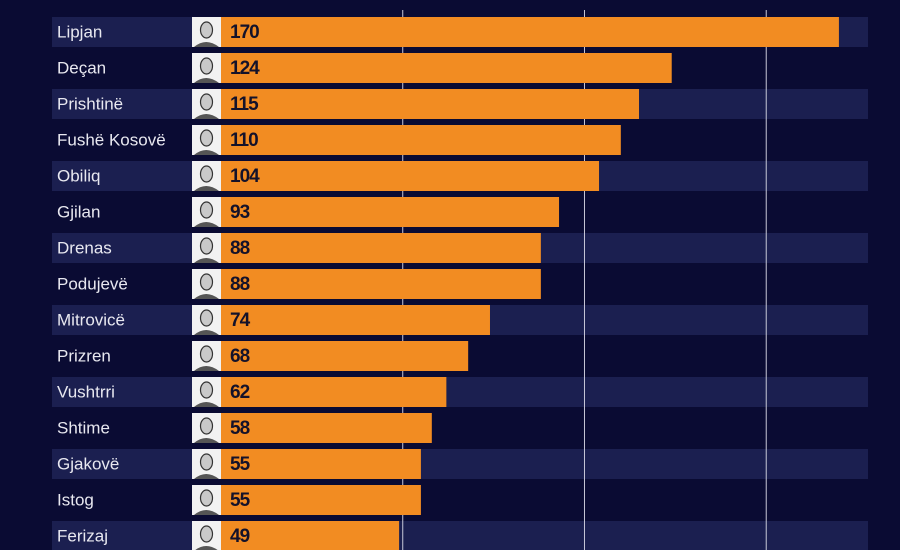 This screenshot has width=900, height=550. Describe the element at coordinates (90, 103) in the screenshot. I see `category-label: Prishtinë` at that location.